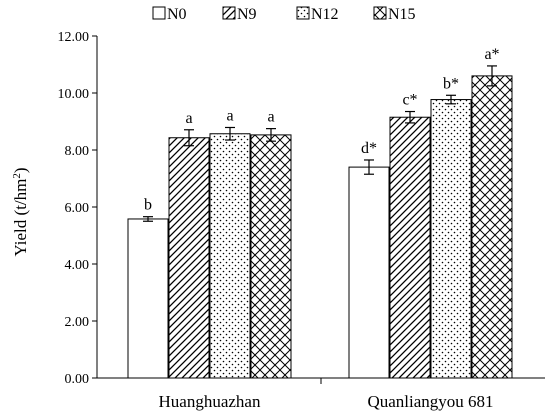 The image size is (550, 420). What do you see at coordinates (491, 54) in the screenshot?
I see `significance-label: a*` at bounding box center [491, 54].